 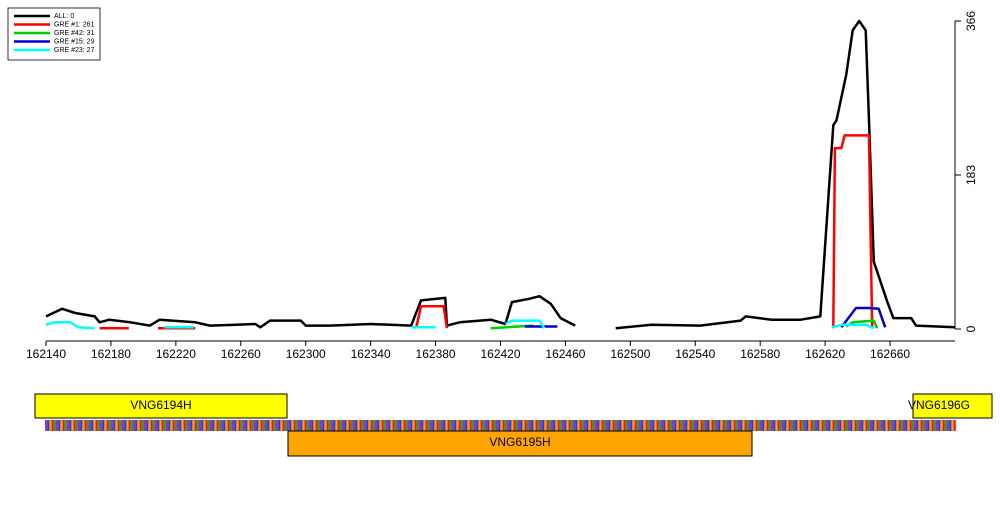 What do you see at coordinates (74, 33) in the screenshot?
I see `legend-label: GRE #42: 31` at bounding box center [74, 33].